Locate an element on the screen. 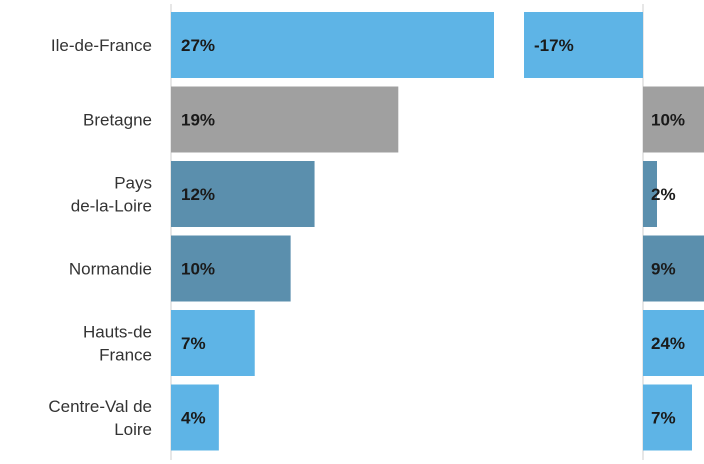 This screenshot has height=464, width=704. data-label-panel-1: 27% is located at coordinates (198, 45).